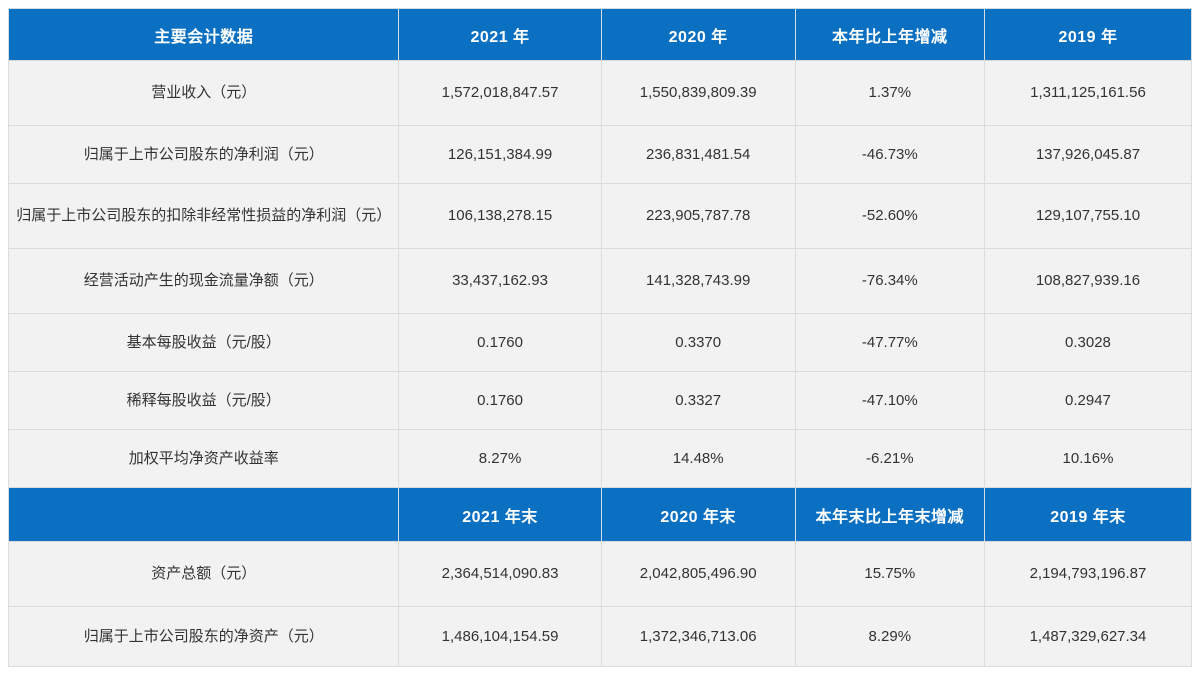 Image resolution: width=1200 pixels, height=675 pixels. I want to click on header-year-cell: 2021 年末, so click(500, 514).